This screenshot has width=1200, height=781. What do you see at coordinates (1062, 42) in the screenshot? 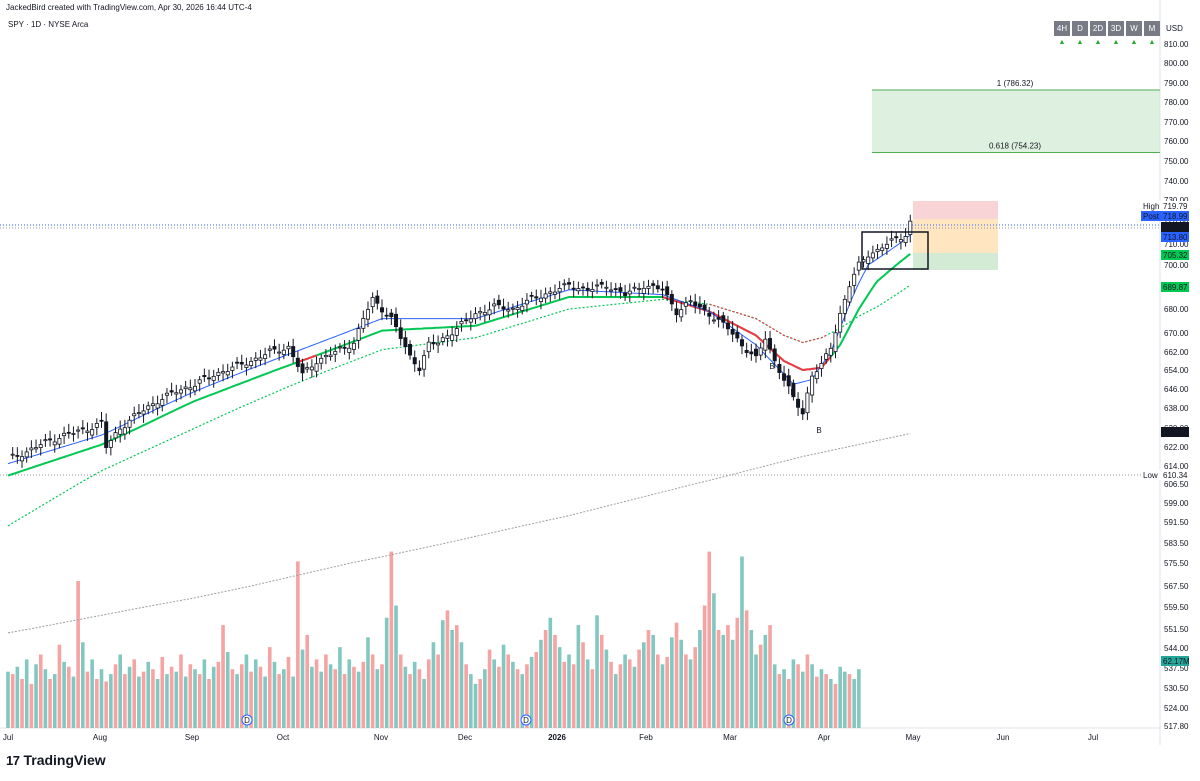
I see `up-arrow-icon: ▲` at bounding box center [1062, 42].